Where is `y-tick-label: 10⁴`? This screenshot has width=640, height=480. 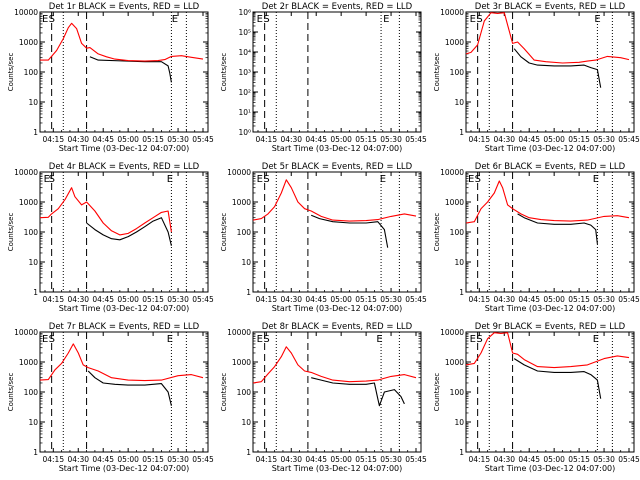 y-tick-label: 10⁴ is located at coordinates (244, 52).